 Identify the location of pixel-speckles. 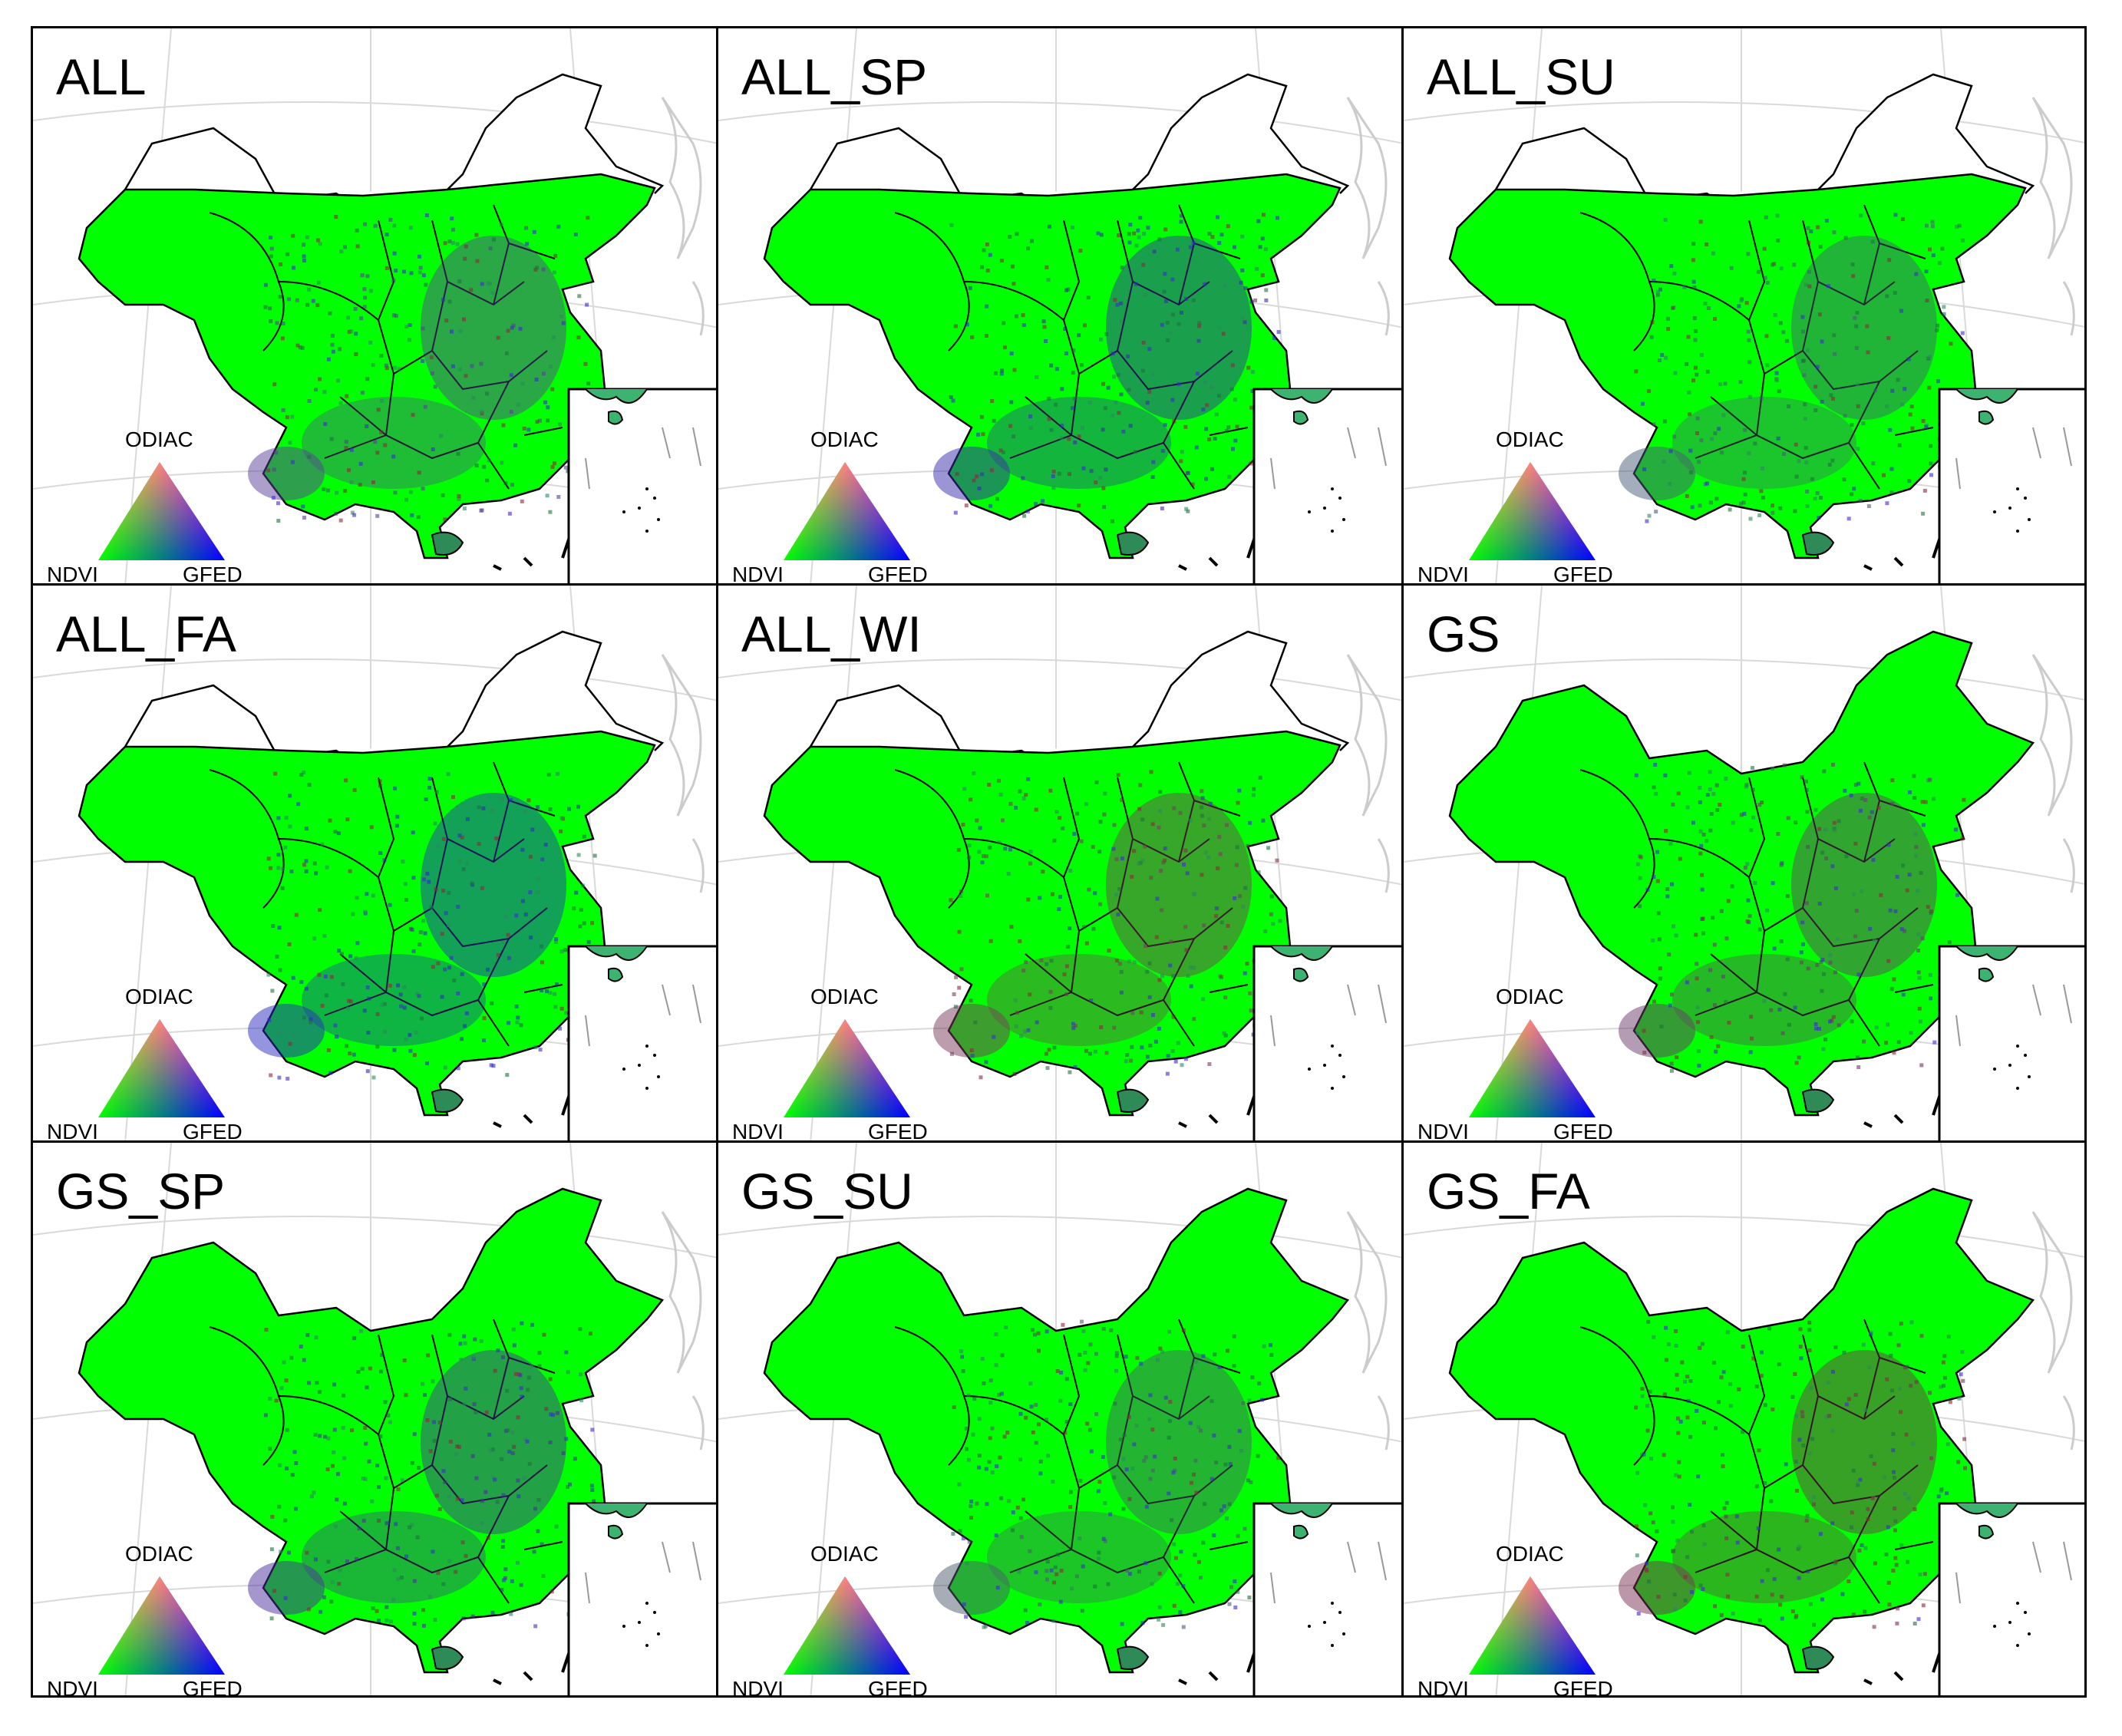
(1115, 368).